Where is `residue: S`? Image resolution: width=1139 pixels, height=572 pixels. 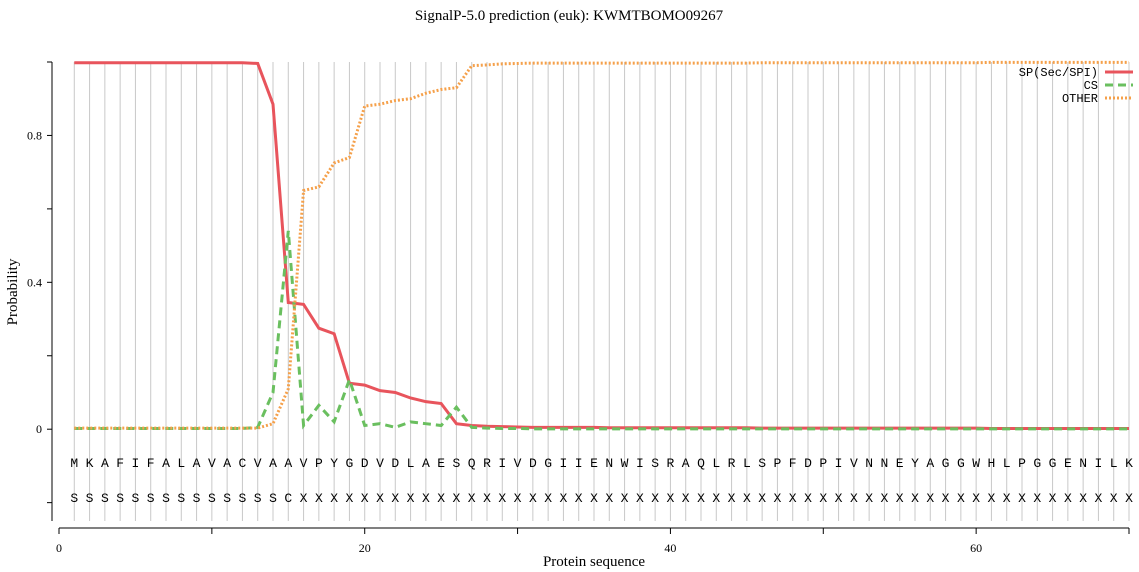
residue: S is located at coordinates (655, 463).